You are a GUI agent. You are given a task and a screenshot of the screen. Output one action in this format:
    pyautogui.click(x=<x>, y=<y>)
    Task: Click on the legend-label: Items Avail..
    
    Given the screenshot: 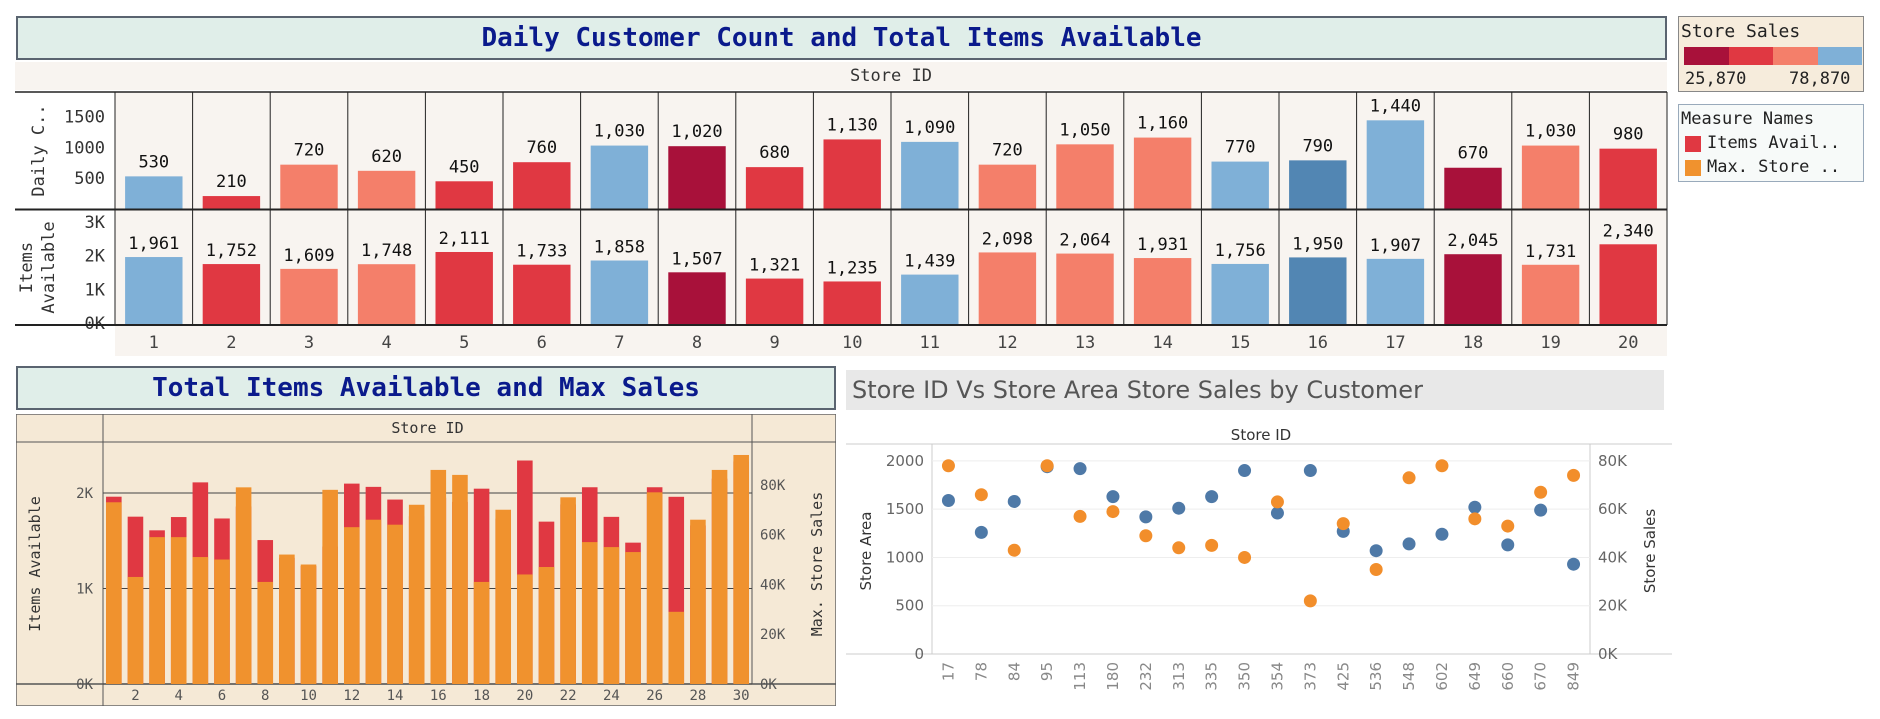 What is the action you would take?
    pyautogui.click(x=1774, y=143)
    